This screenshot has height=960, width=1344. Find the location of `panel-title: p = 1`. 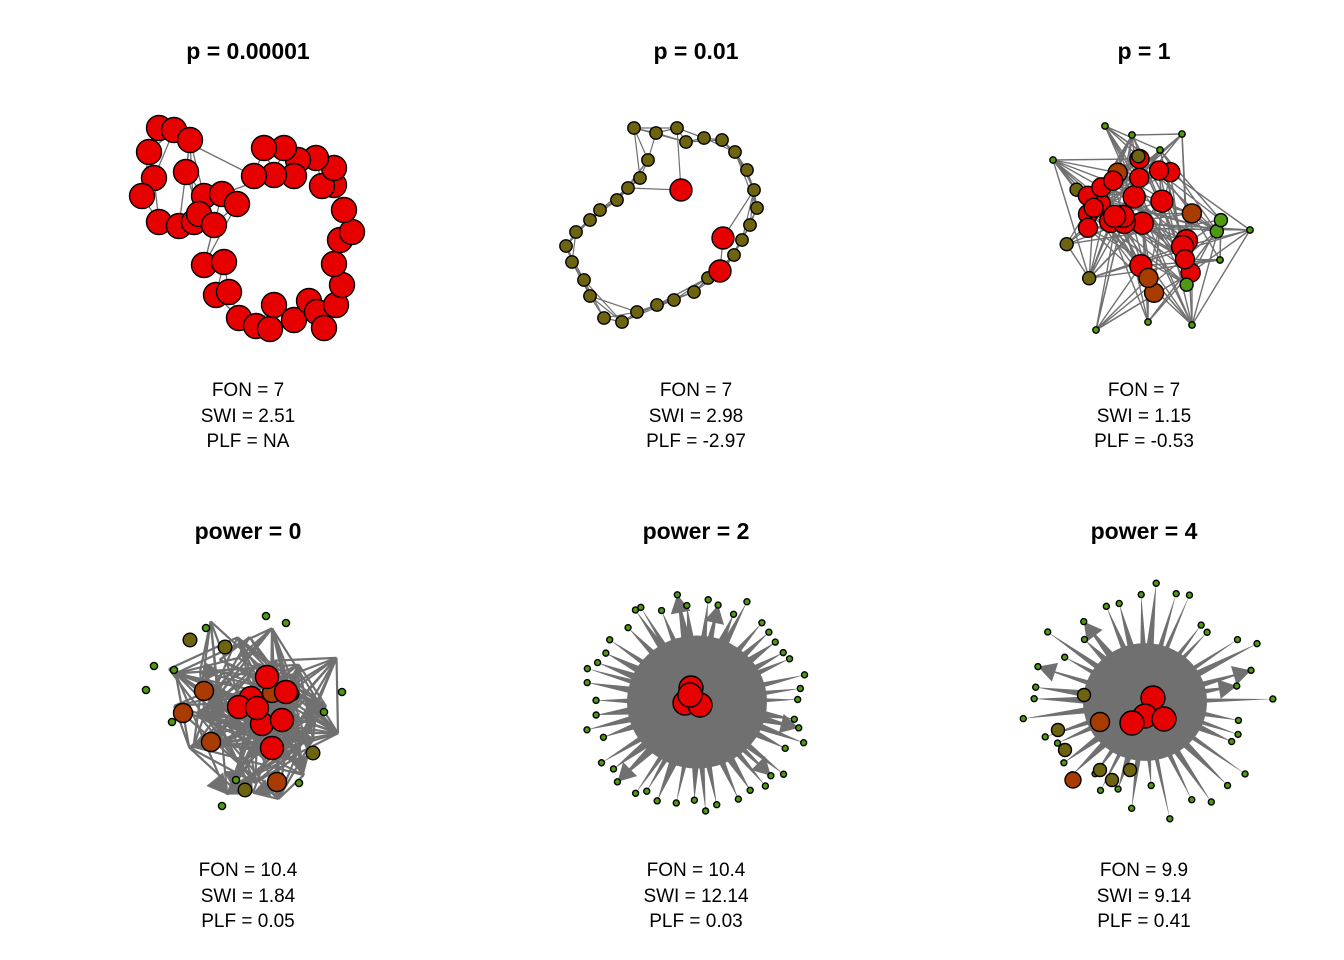

panel-title: p = 1 is located at coordinates (1144, 51).